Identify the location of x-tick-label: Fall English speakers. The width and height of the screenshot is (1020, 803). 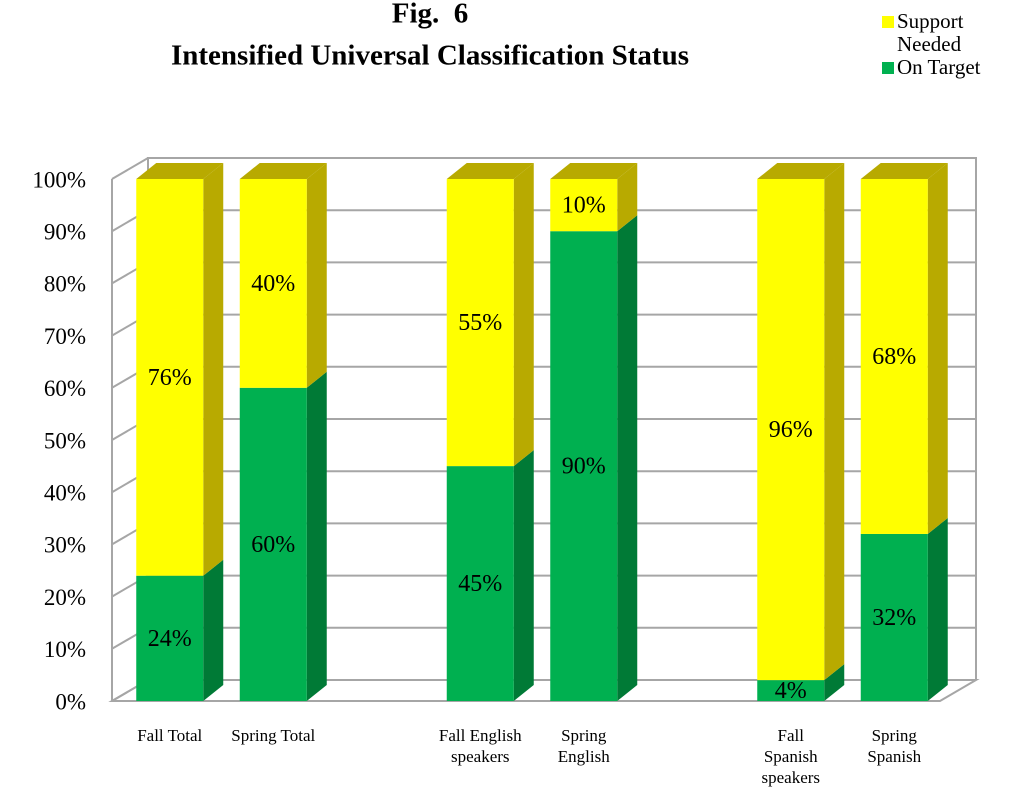
(480, 746).